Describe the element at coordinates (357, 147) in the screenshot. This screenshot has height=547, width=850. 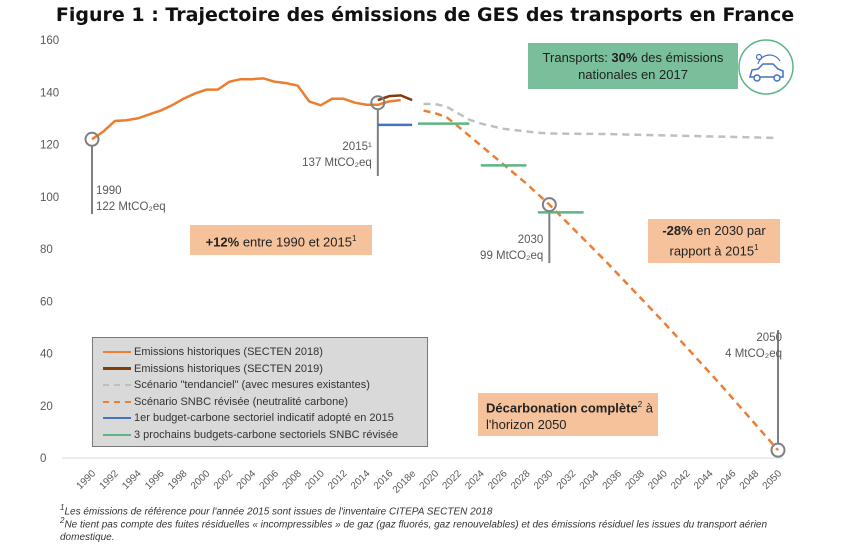
I see `marker-year-label: 2015¹` at that location.